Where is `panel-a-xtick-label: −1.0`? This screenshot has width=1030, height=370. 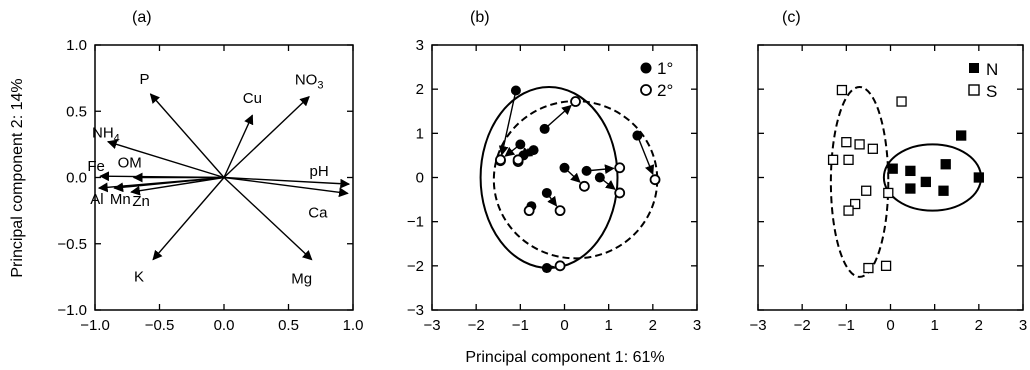
panel-a-xtick-label: −1.0 is located at coordinates (95, 325).